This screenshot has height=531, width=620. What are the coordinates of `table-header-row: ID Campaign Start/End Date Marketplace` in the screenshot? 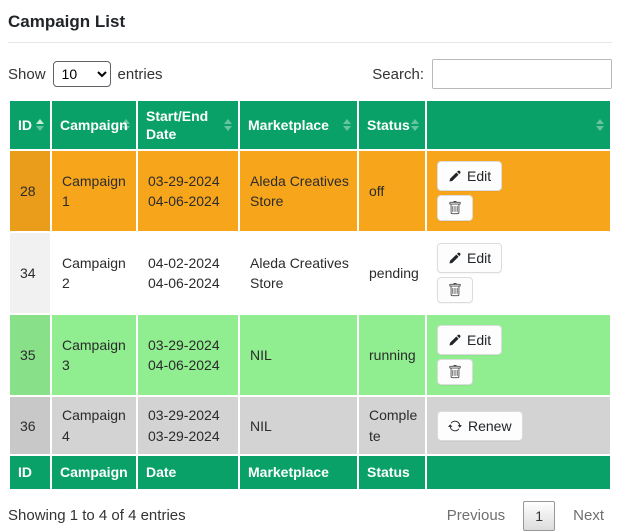 It's located at (310, 125).